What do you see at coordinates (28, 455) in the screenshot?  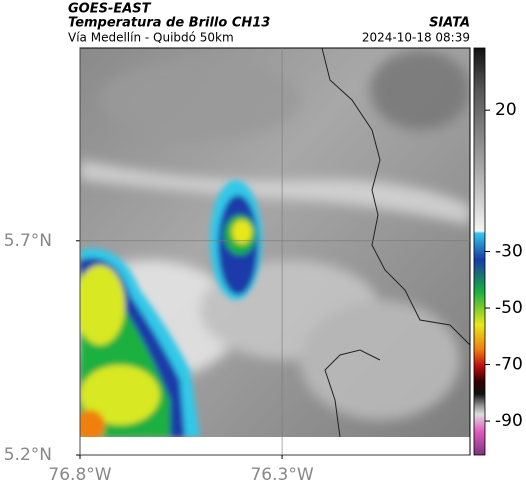 I see `lat-tick-label: 5.2°N` at bounding box center [28, 455].